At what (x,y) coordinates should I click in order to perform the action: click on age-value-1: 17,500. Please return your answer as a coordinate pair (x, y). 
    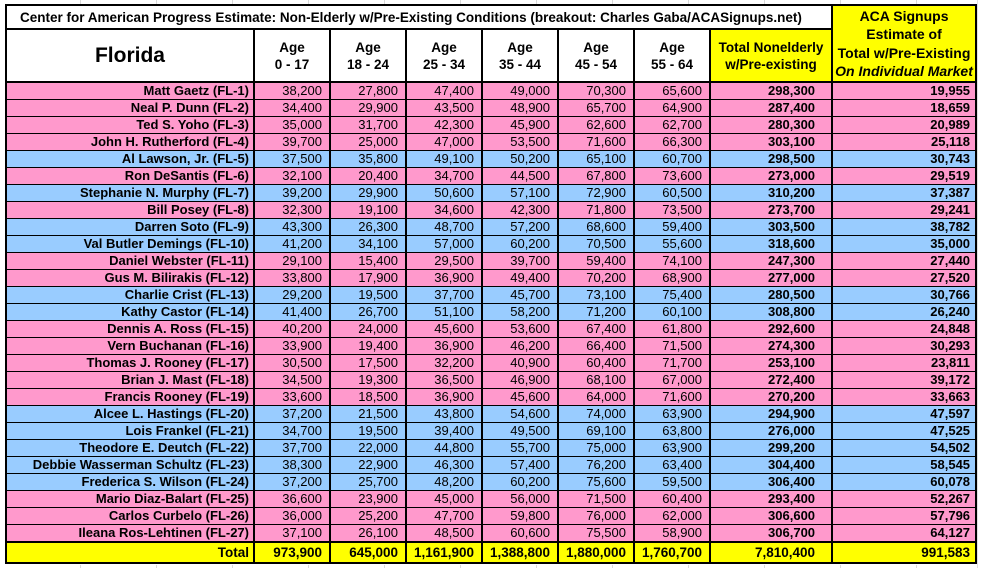
    Looking at the image, I should click on (368, 363).